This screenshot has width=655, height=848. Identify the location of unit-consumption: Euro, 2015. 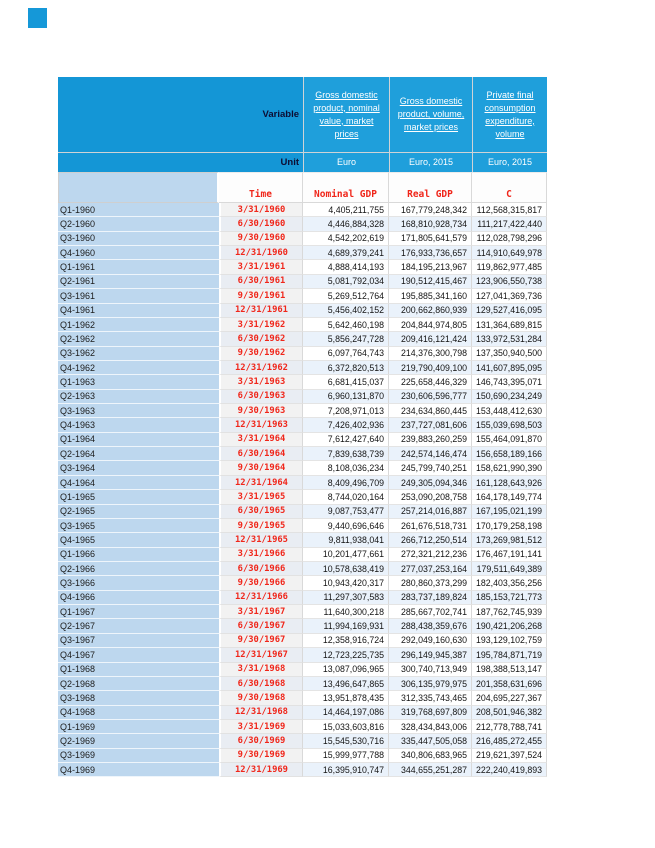
(509, 162).